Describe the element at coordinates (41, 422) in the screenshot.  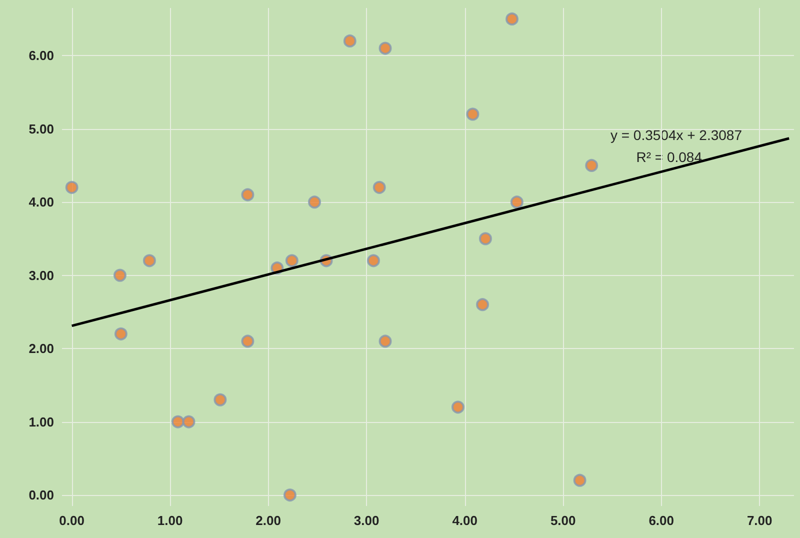
I see `y-tick-label: 1.00` at that location.